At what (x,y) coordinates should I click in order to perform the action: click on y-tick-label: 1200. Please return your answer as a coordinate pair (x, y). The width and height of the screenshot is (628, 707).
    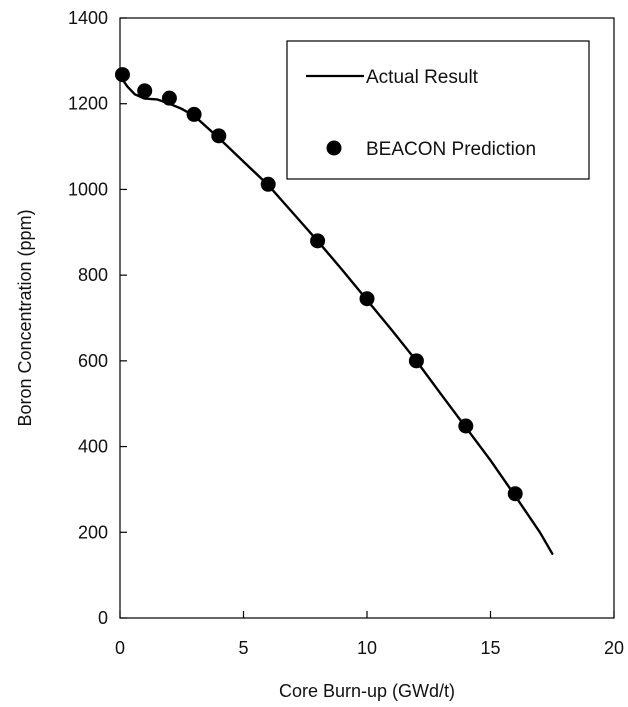
    Looking at the image, I should click on (88, 104).